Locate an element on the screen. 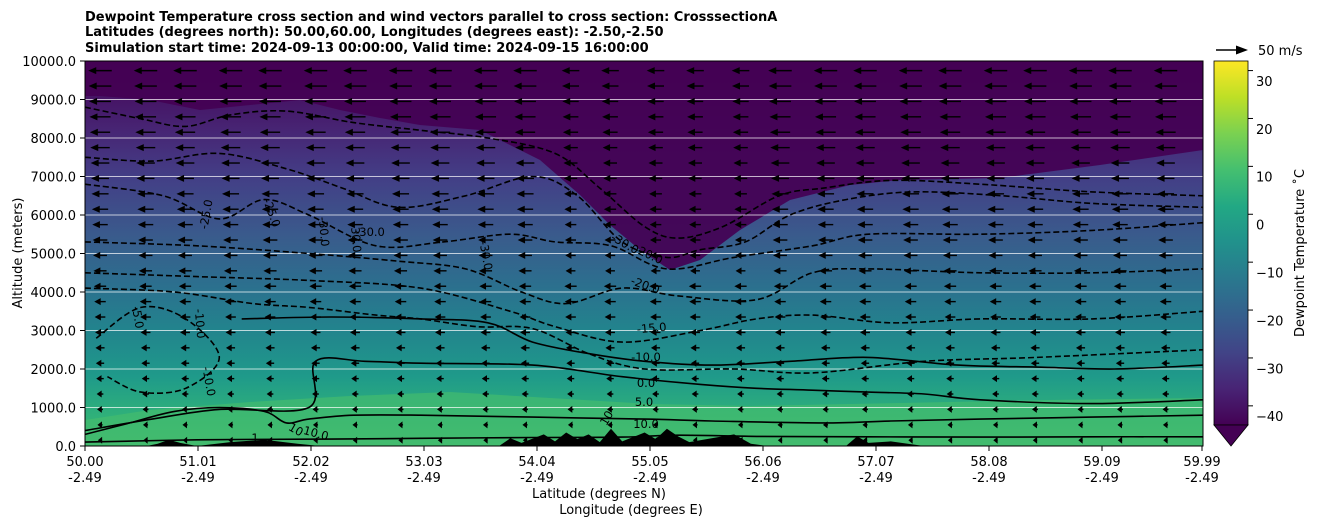  y-tick-label: 0.0 is located at coordinates (65, 447).